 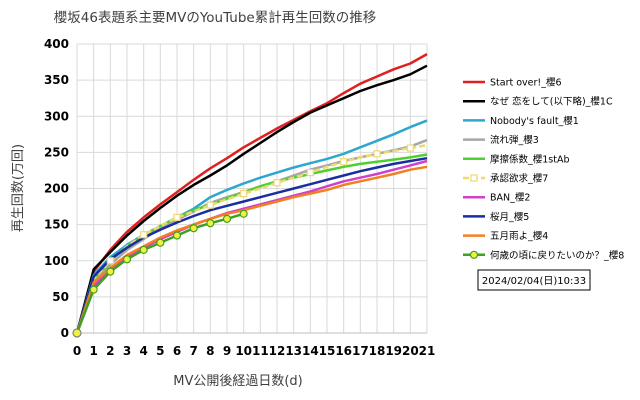 I want to click on x-tick-label: 7, so click(x=193, y=351).